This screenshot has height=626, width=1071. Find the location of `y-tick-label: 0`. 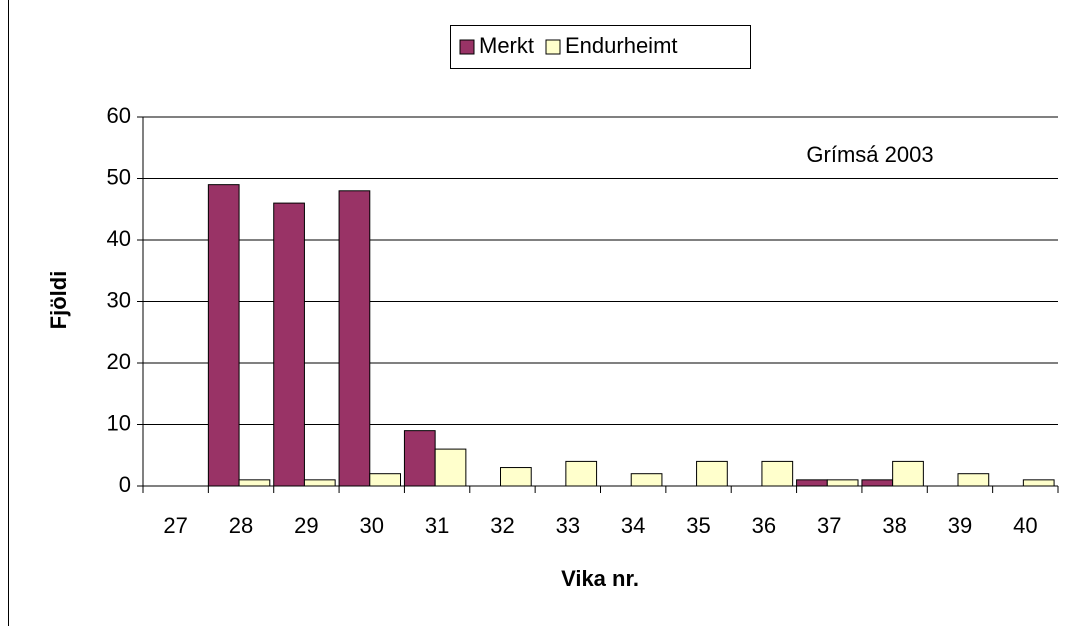

y-tick-label: 0 is located at coordinates (125, 484).